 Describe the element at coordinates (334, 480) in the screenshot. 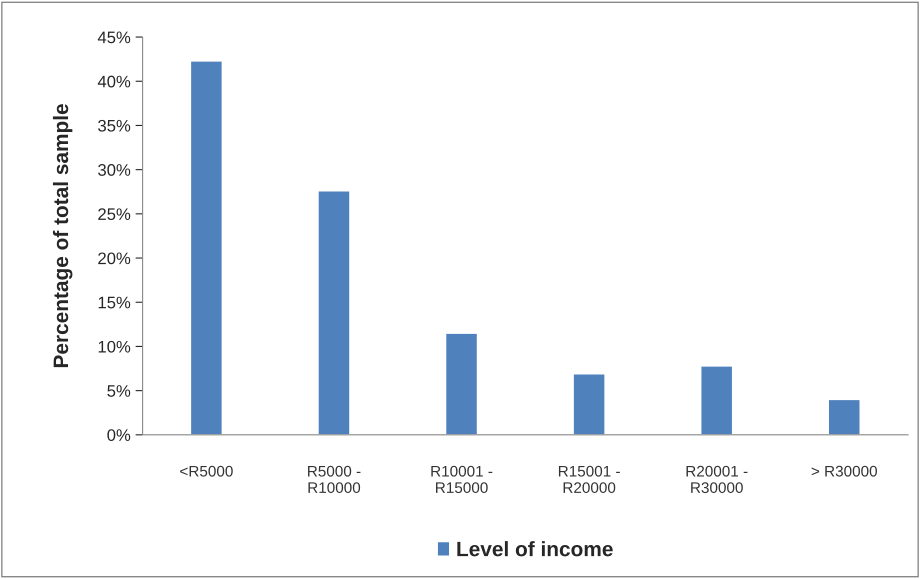

I see `x-tick-label: R5000 - R10000` at that location.